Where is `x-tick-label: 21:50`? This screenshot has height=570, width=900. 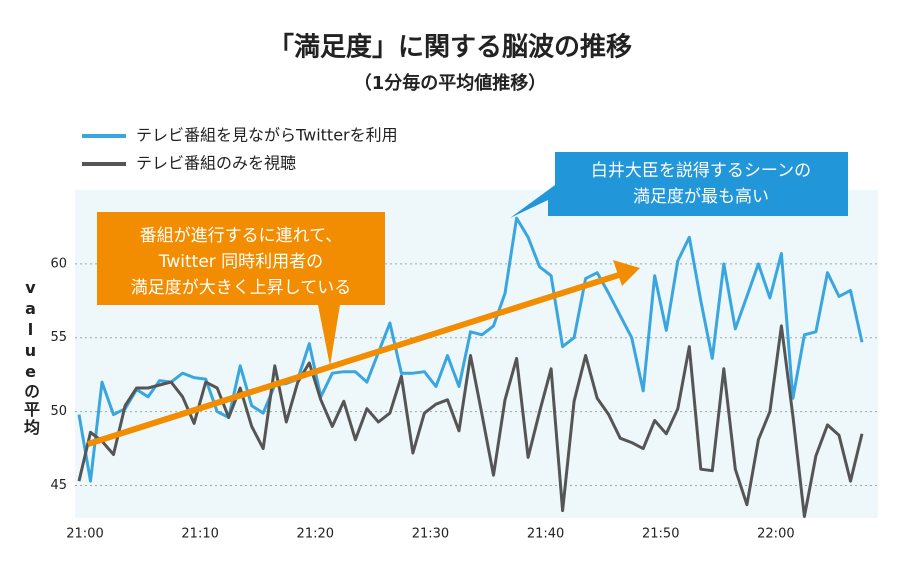 x-tick-label: 21:50 is located at coordinates (660, 534).